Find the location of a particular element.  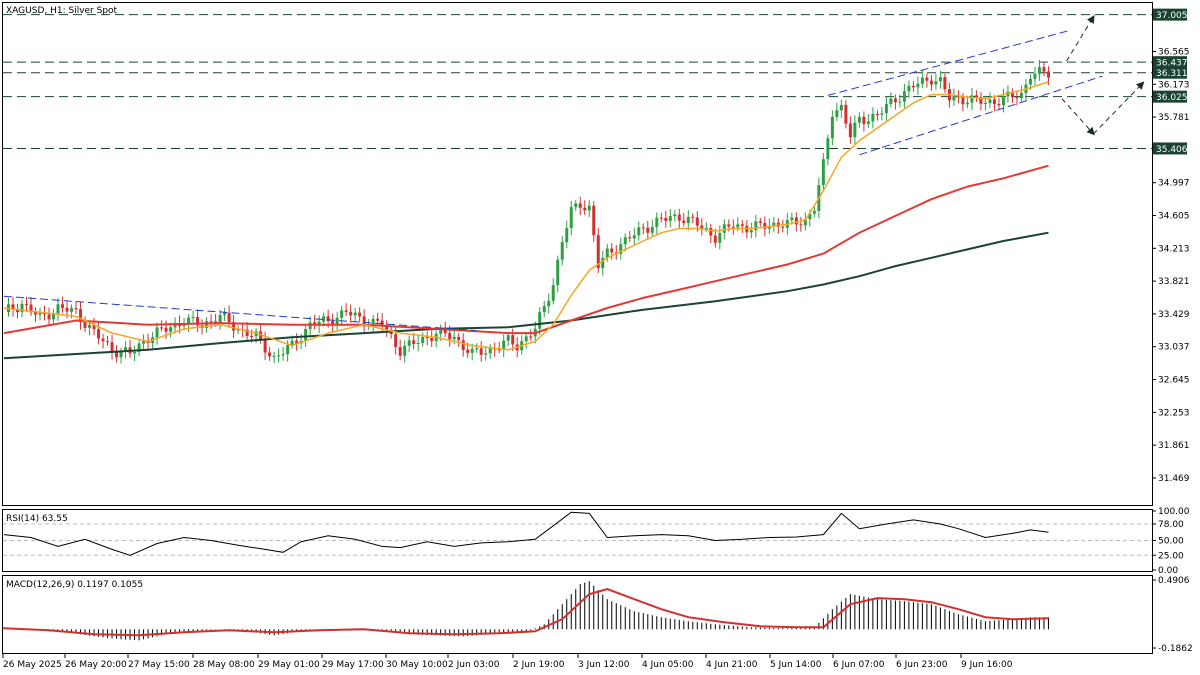

price-tick-label: 36.173 is located at coordinates (1174, 85).